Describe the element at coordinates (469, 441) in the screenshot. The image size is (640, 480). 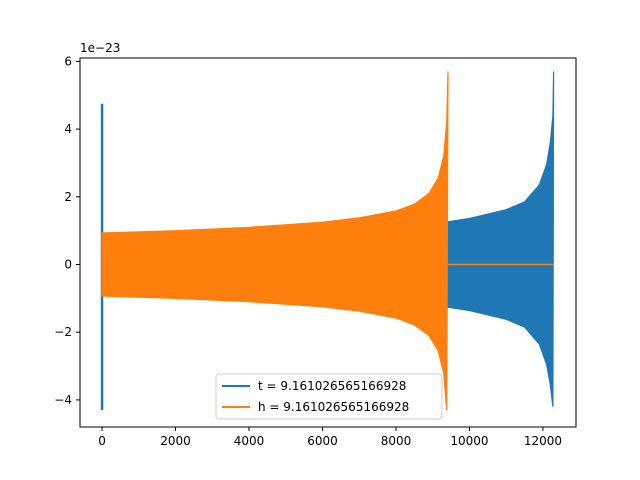
I see `x-tick-label: 10000` at that location.